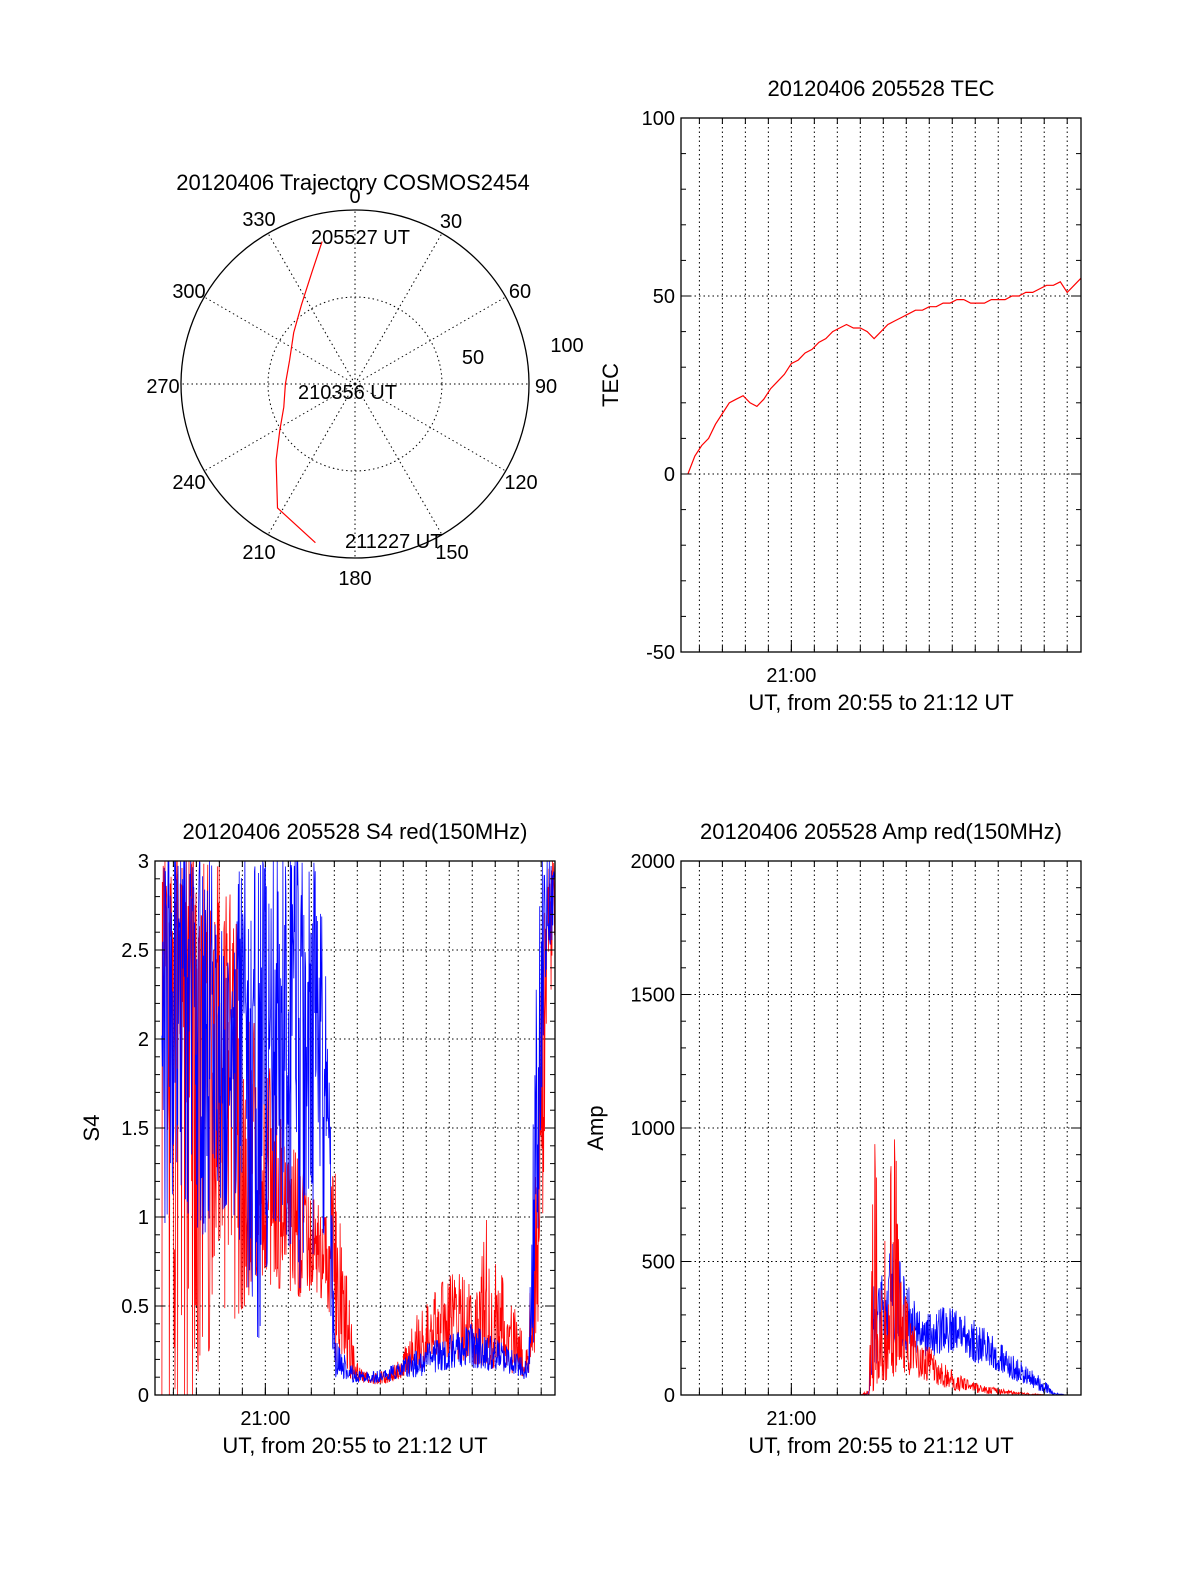 The image size is (1200, 1575). What do you see at coordinates (143, 1218) in the screenshot?
I see `s4-y-tick-label: 1` at bounding box center [143, 1218].